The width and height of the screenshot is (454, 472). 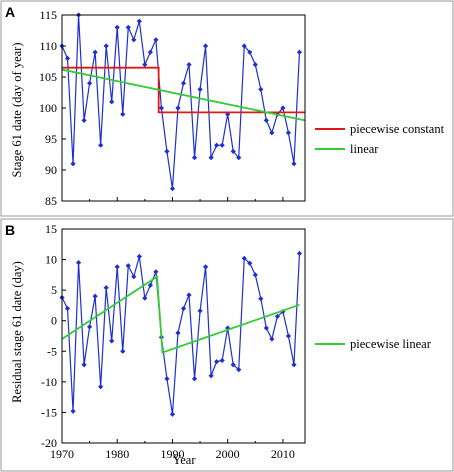 What do you see at coordinates (51, 201) in the screenshot?
I see `y-tick-label: 85` at bounding box center [51, 201].